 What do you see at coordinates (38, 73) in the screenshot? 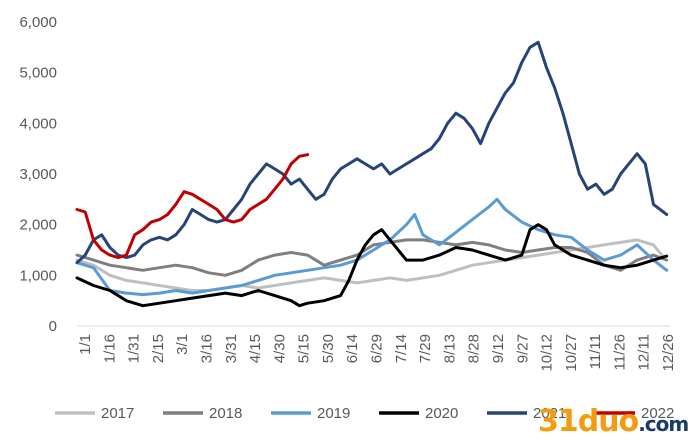
I see `y-tick-label: 5,000` at bounding box center [38, 73].